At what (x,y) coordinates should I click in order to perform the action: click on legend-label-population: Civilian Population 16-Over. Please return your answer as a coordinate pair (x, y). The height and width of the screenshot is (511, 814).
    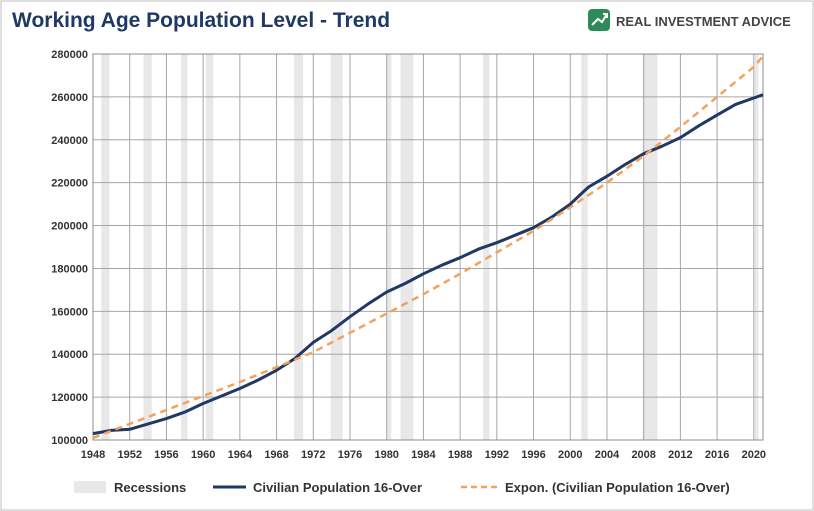
    Looking at the image, I should click on (337, 487).